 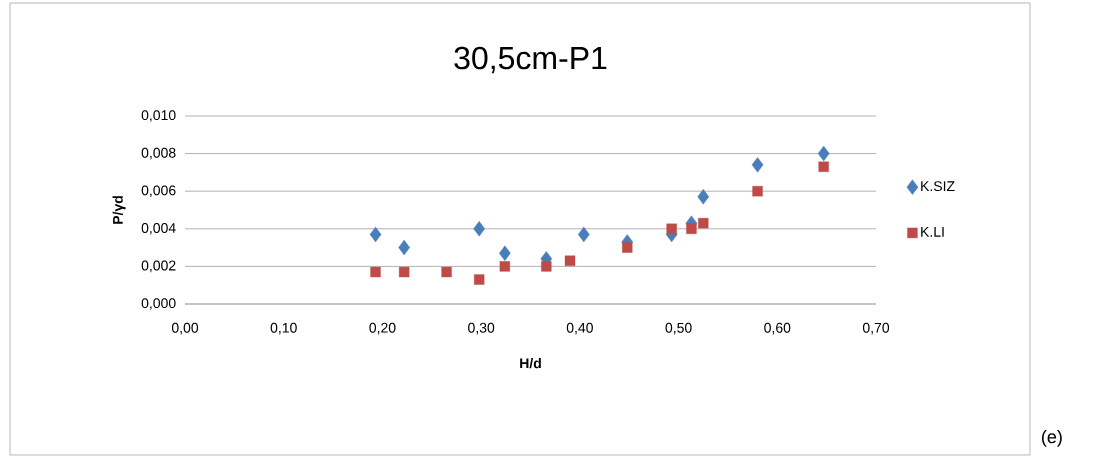 I want to click on x-tick-label: 0,30, so click(x=481, y=328).